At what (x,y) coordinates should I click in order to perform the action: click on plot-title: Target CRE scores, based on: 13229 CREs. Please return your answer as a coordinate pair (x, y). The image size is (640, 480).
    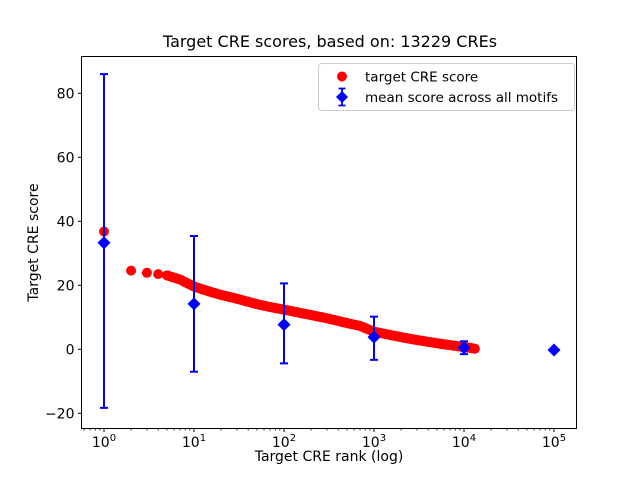
    Looking at the image, I should click on (329, 41).